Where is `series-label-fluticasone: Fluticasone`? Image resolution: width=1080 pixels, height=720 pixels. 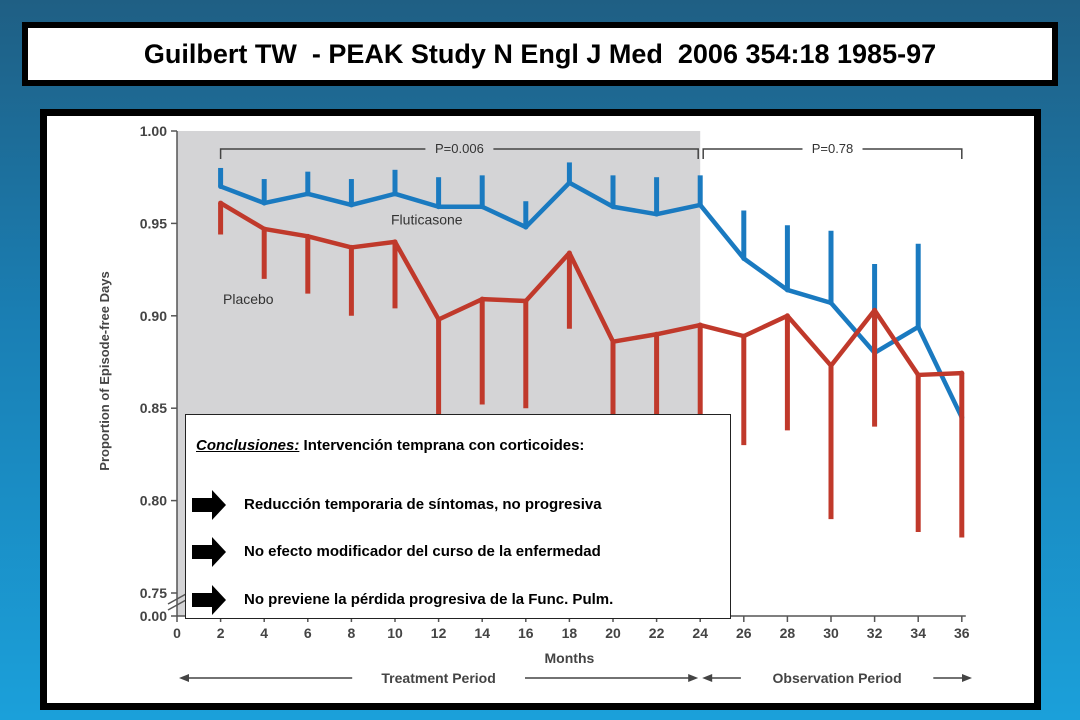 series-label-fluticasone: Fluticasone is located at coordinates (427, 220).